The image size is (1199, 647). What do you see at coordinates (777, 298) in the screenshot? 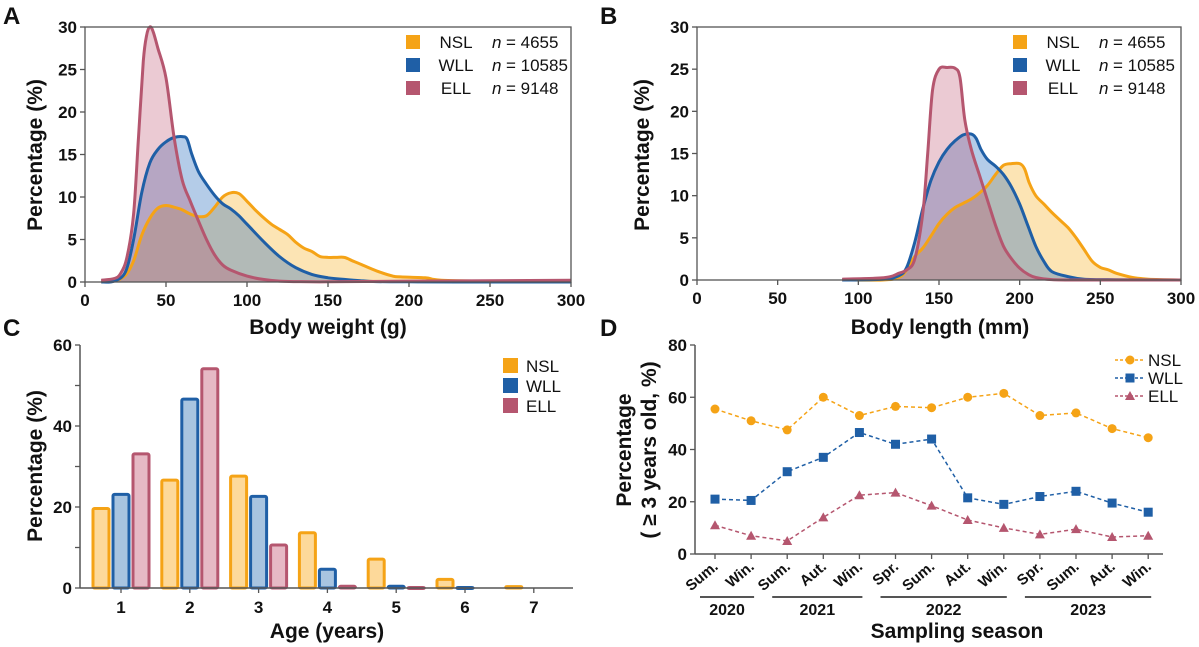
I see `panel-b-xtick-label: 50` at bounding box center [777, 298].